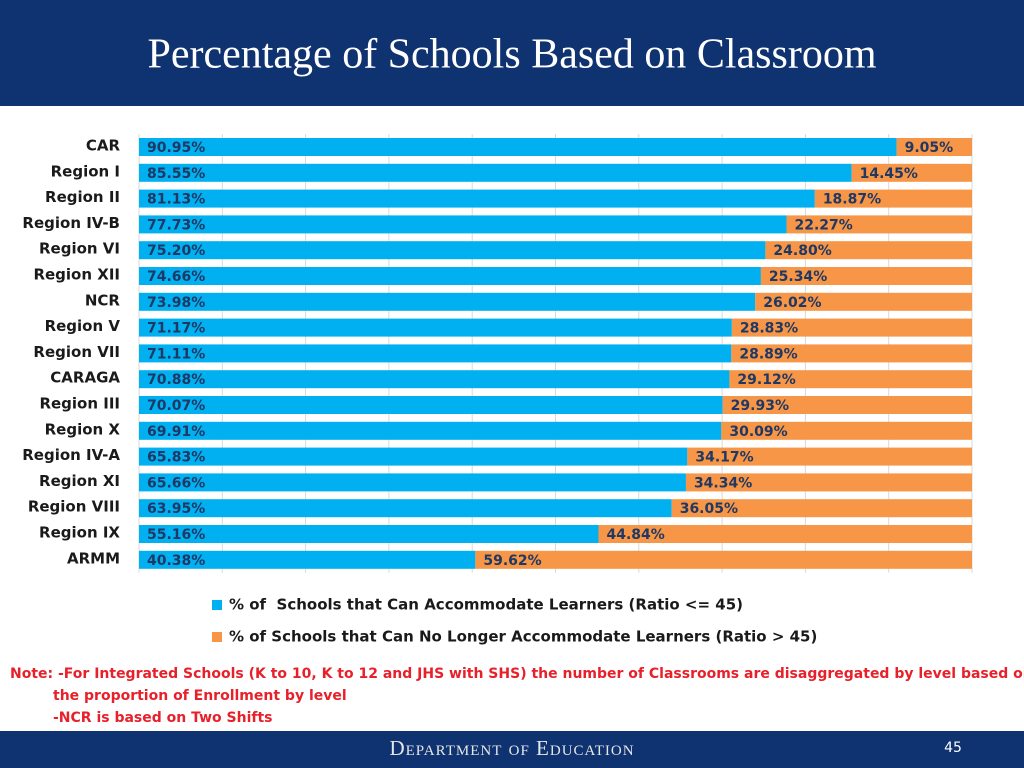  Describe the element at coordinates (163, 718) in the screenshot. I see `note-line: -NCR is based on Two Shifts` at that location.